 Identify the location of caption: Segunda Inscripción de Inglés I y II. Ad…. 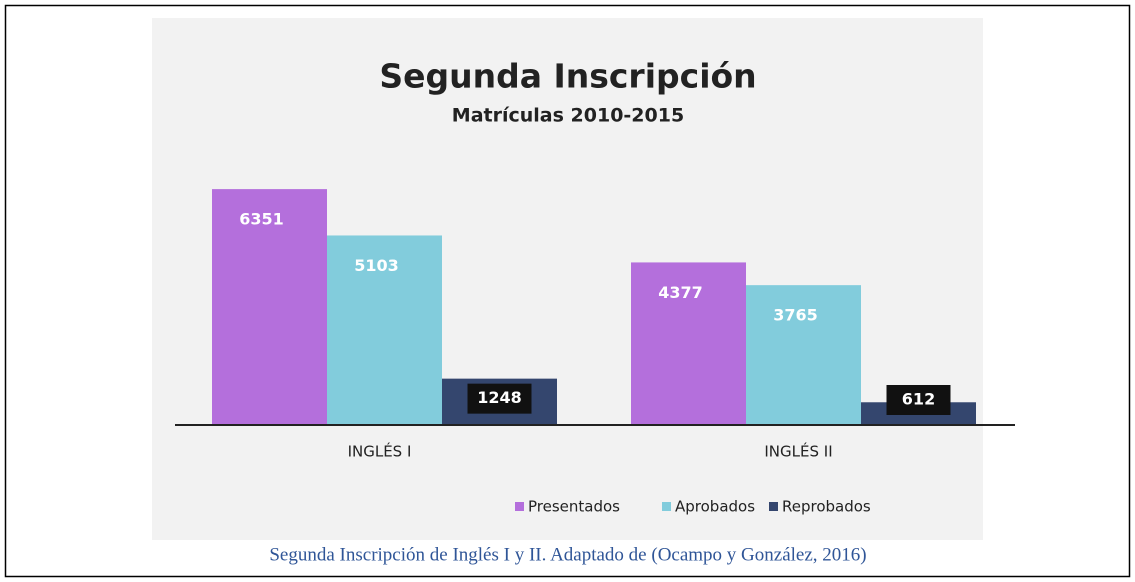
(567, 554).